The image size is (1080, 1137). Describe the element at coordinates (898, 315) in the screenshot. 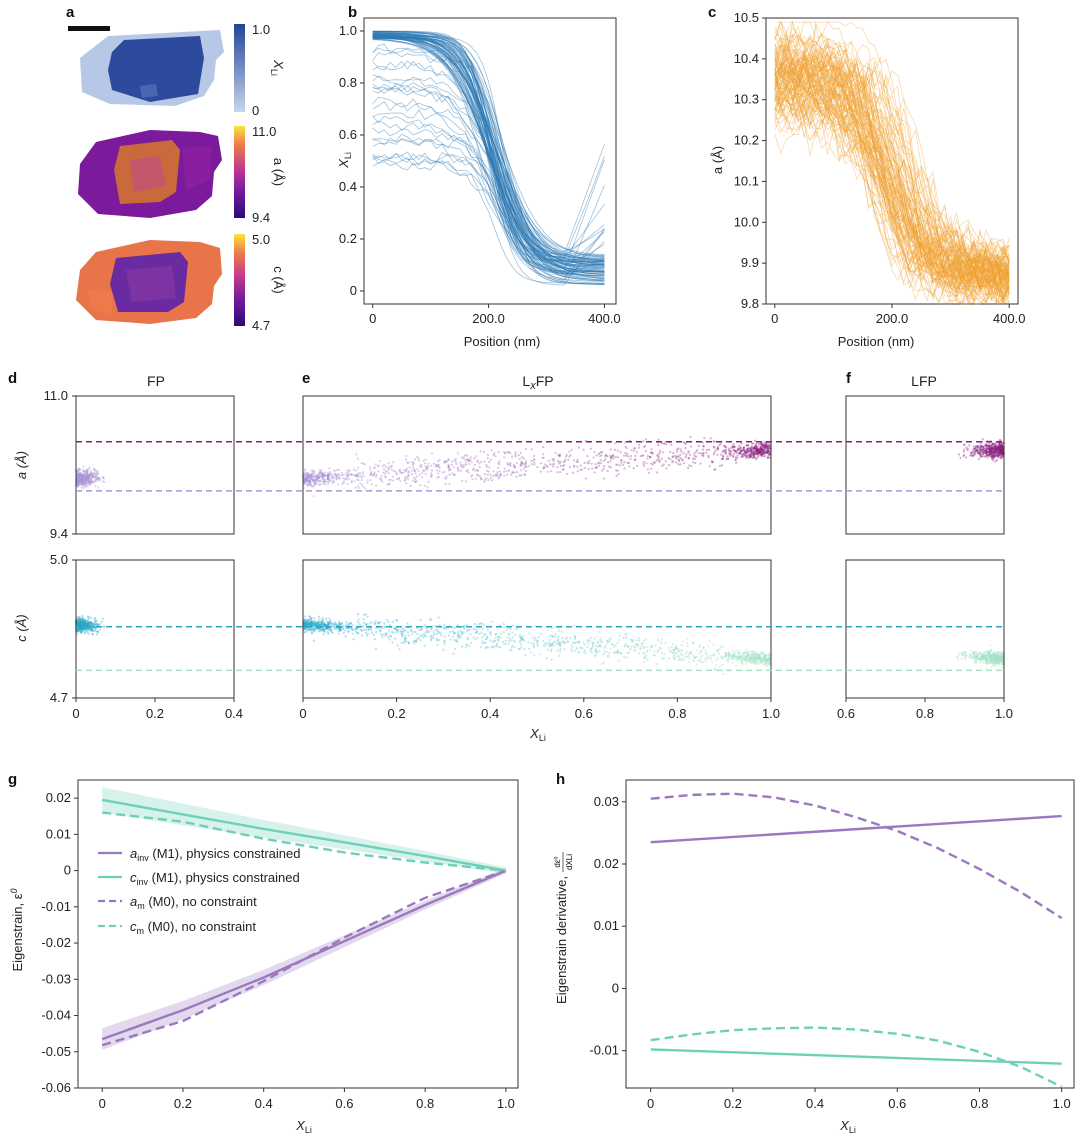

I see `panel-c-xticks: 0 200.0 400.0` at that location.